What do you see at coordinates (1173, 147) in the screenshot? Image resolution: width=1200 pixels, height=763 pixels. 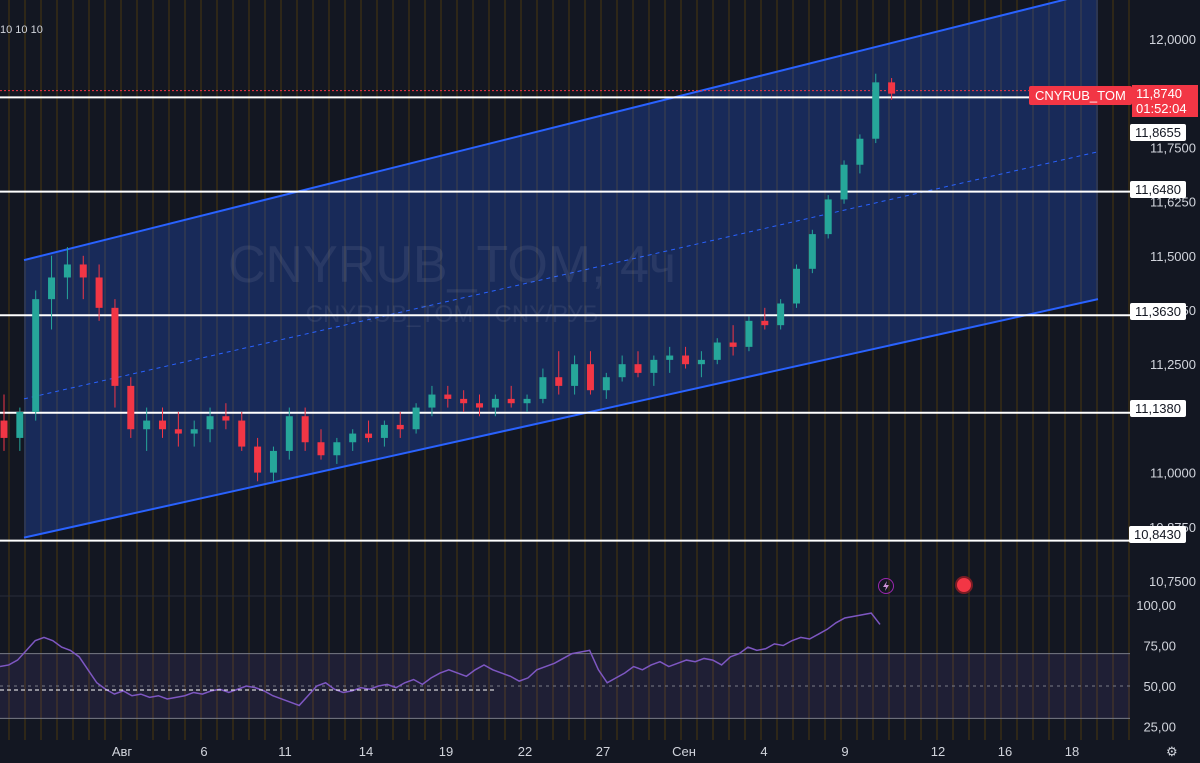 I see `y-tick-label: 11,7500` at bounding box center [1173, 147].